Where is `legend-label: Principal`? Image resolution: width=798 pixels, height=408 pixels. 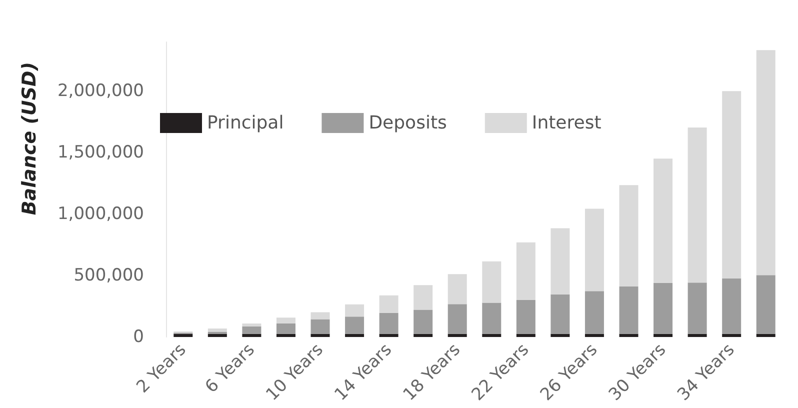
legend-label: Principal is located at coordinates (245, 123).